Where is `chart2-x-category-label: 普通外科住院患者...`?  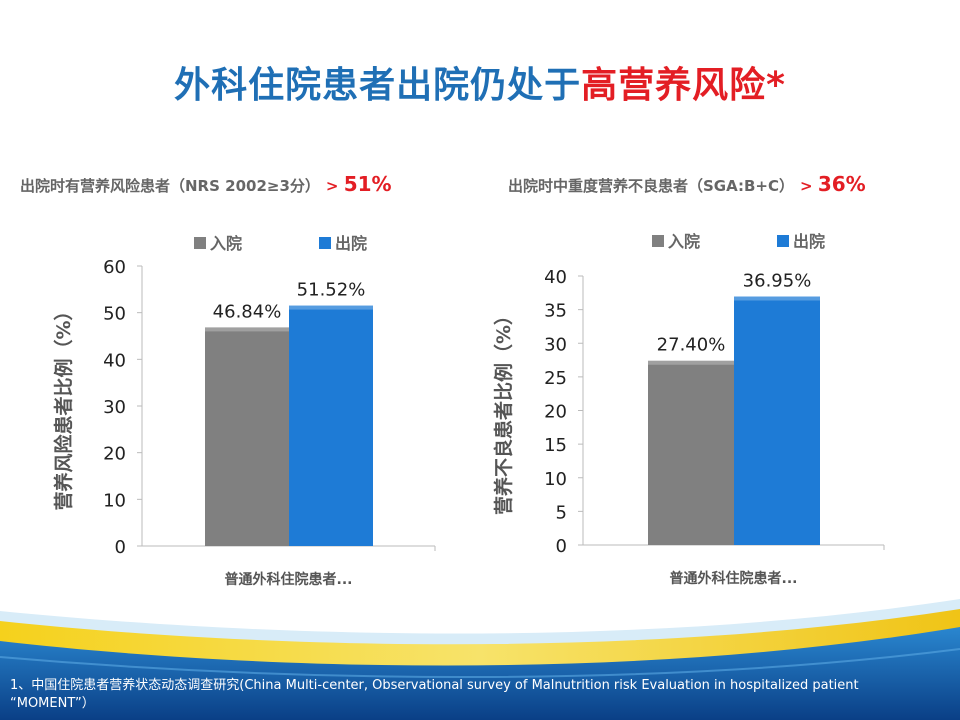 chart2-x-category-label: 普通外科住院患者... is located at coordinates (734, 578).